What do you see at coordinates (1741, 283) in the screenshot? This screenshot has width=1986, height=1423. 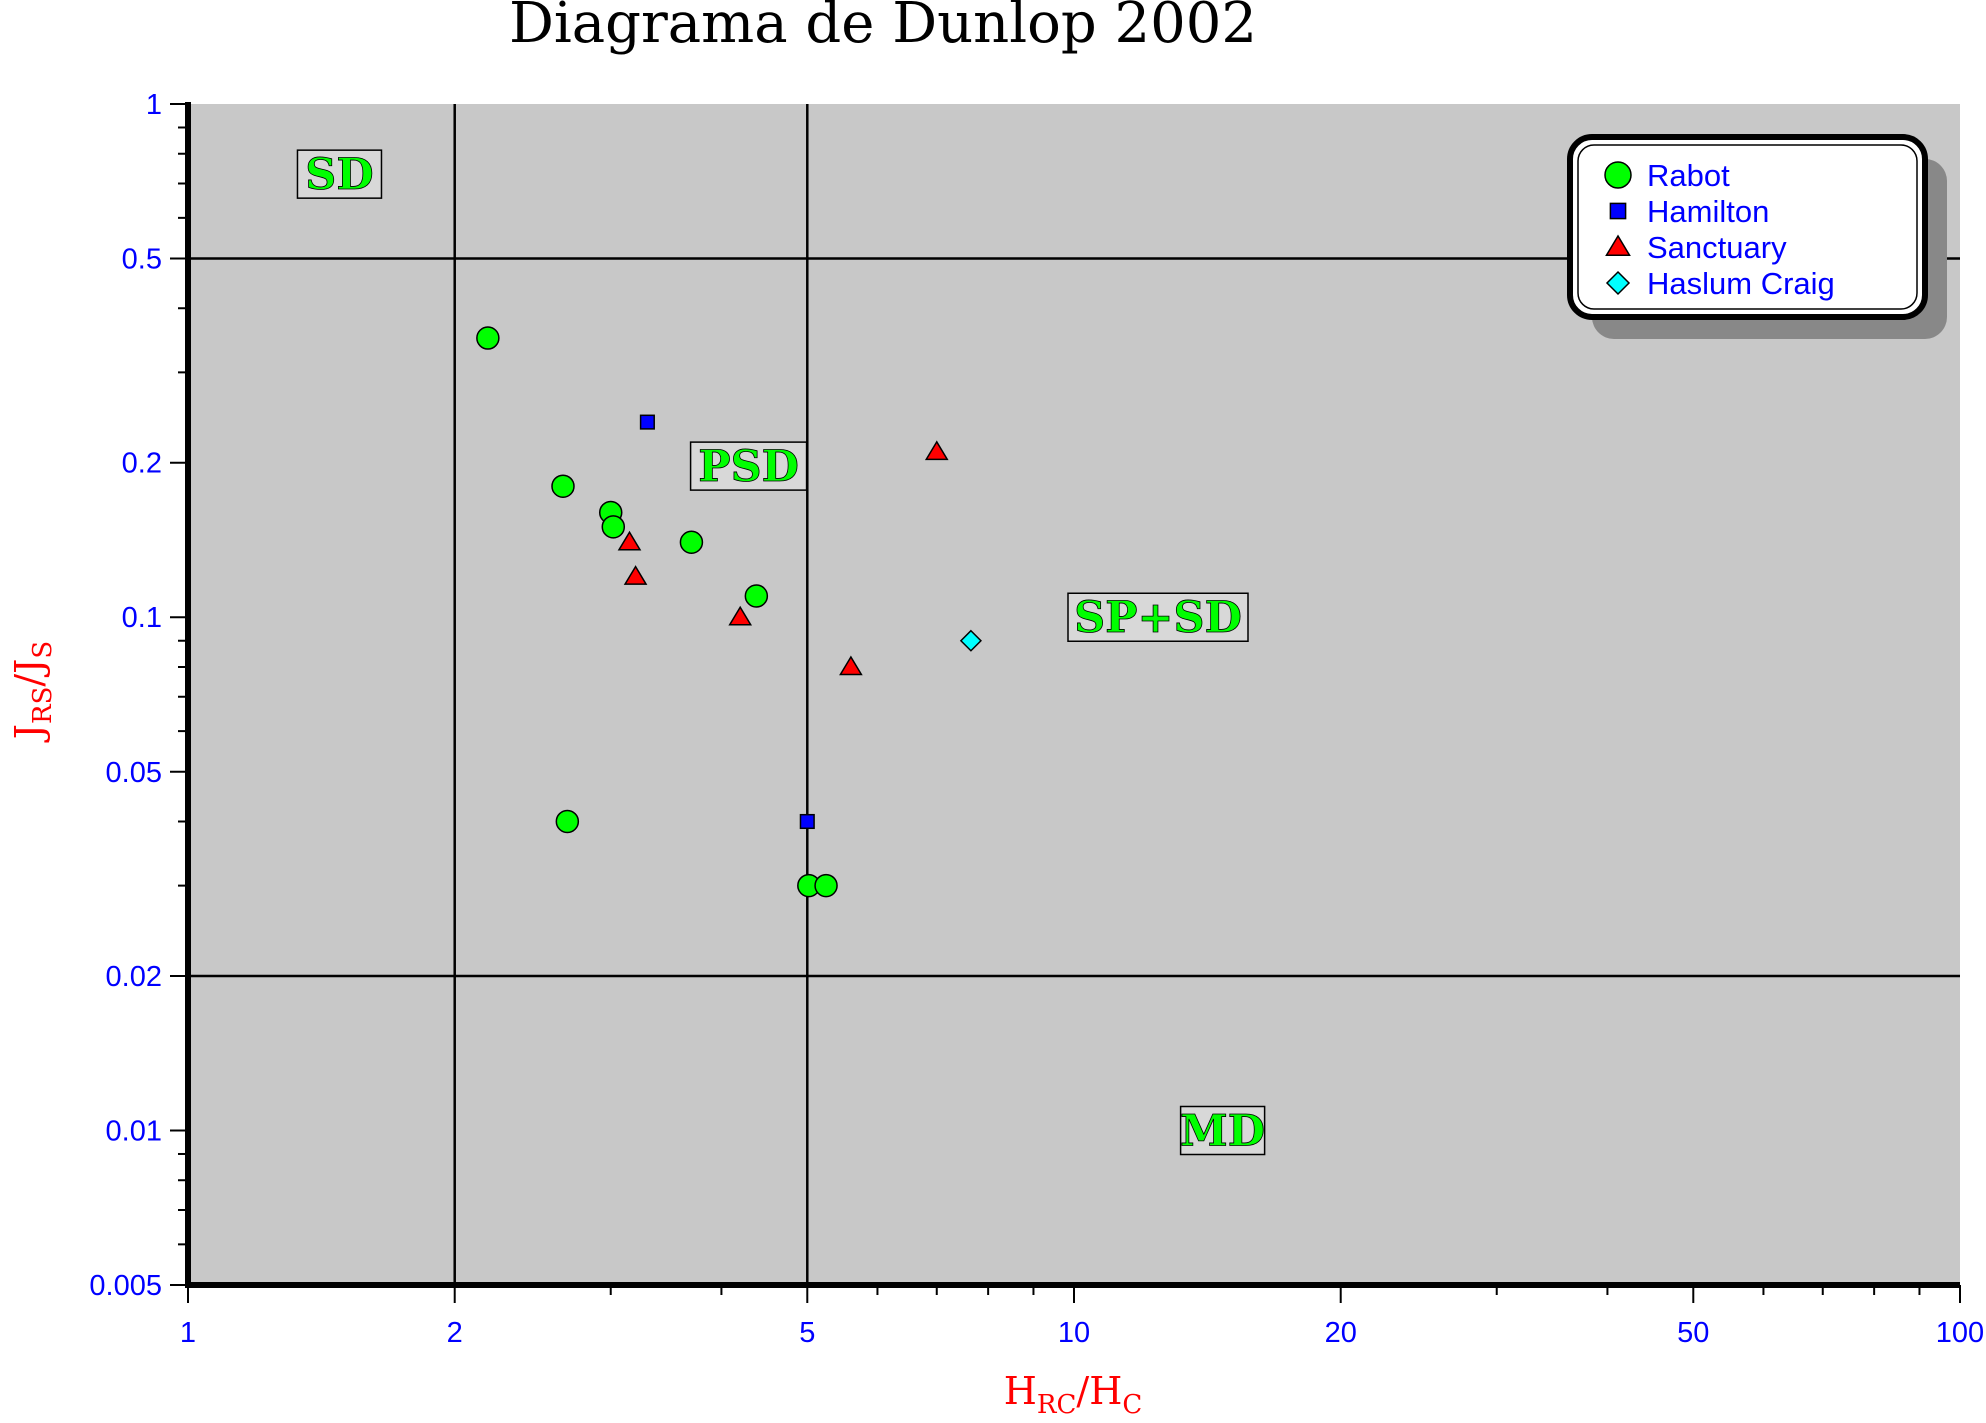 I see `legend-haslum-craig-label: Haslum Craig` at bounding box center [1741, 283].